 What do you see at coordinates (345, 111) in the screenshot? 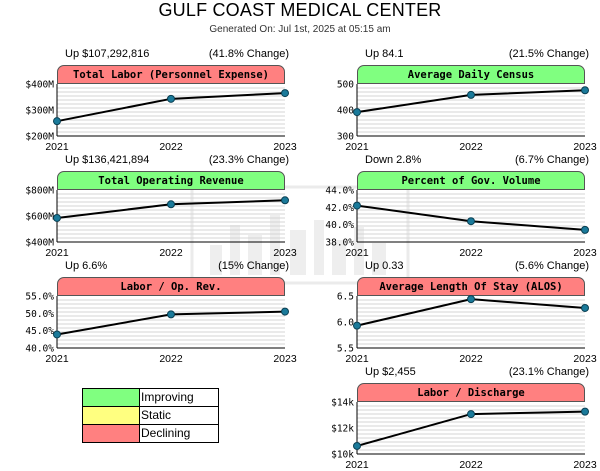
I see `y-tick-label: 400` at bounding box center [345, 111].